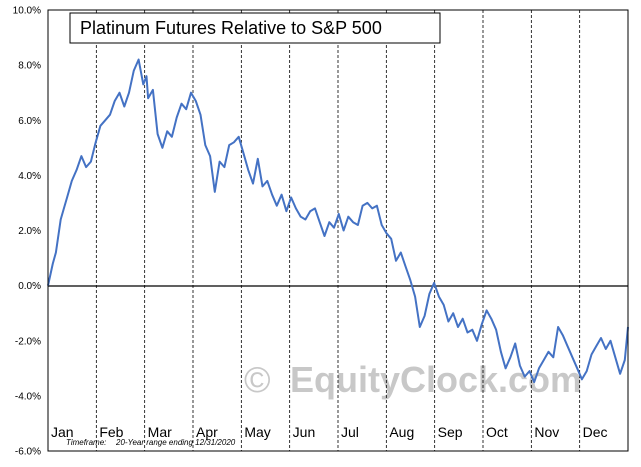  Describe the element at coordinates (29, 231) in the screenshot. I see `y-tick-label: 2.0%` at that location.